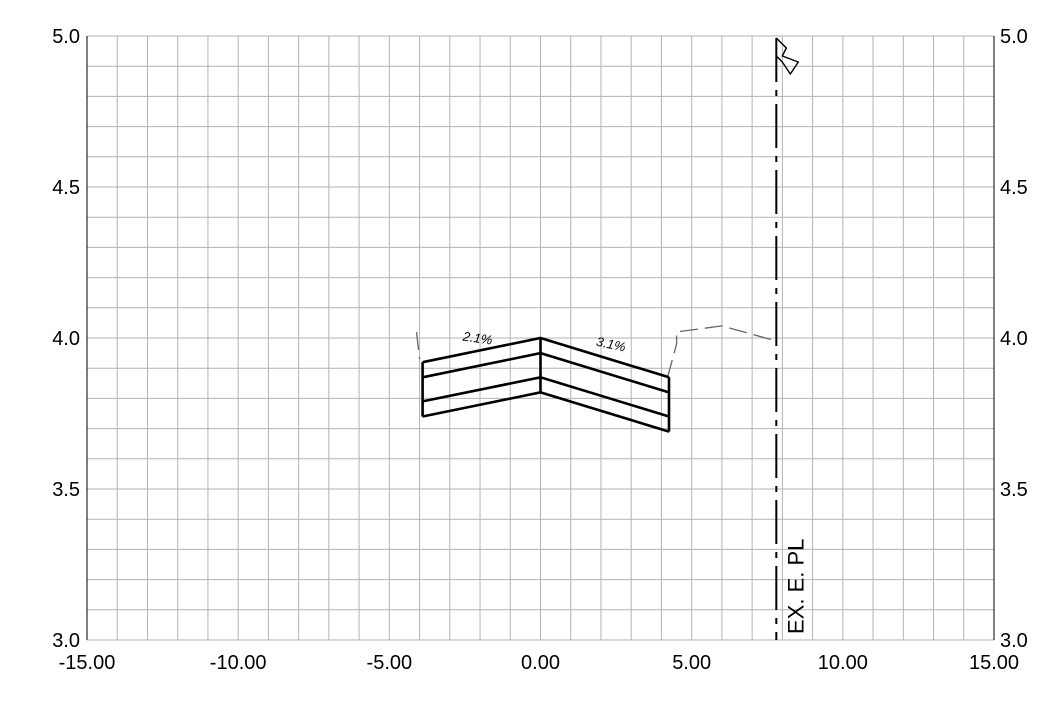  What do you see at coordinates (66, 188) in the screenshot?
I see `y-tick-label-left: 4.5` at bounding box center [66, 188].